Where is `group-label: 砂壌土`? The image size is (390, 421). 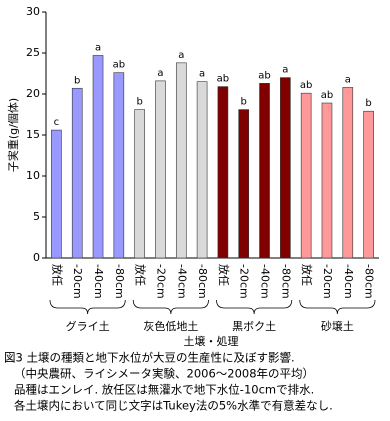 group-label: 砂壌土 is located at coordinates (337, 326).